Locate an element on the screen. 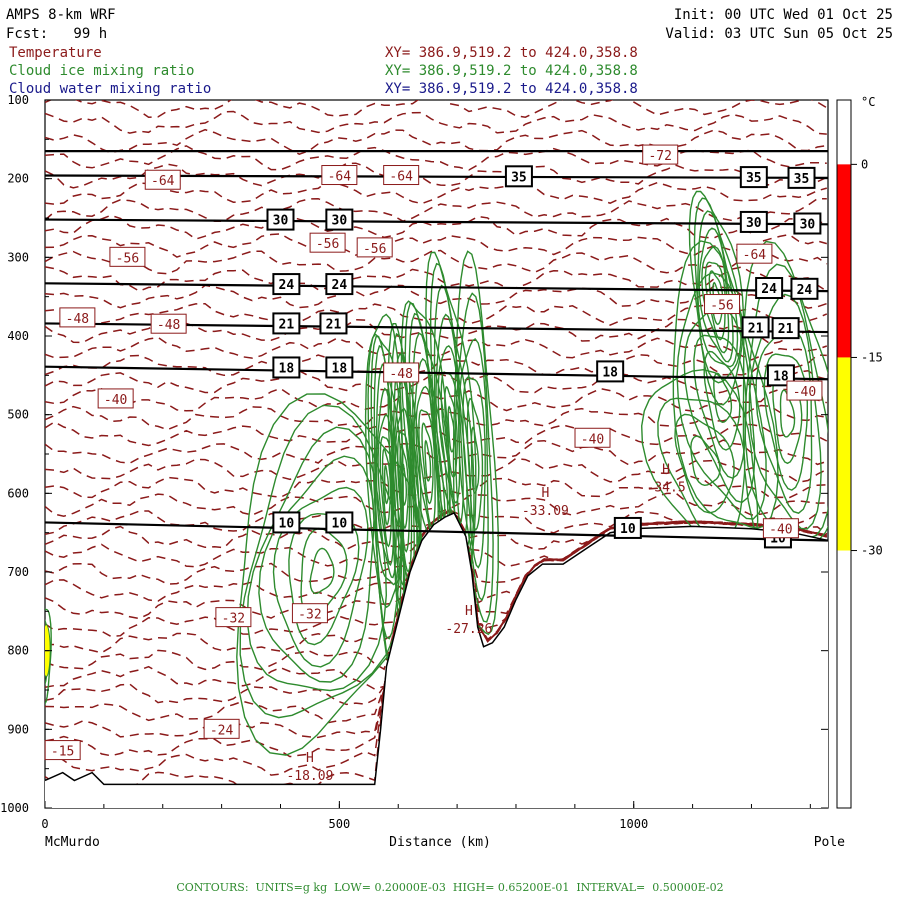 The height and width of the screenshot is (900, 900). temperature-label: -48 is located at coordinates (77, 317).